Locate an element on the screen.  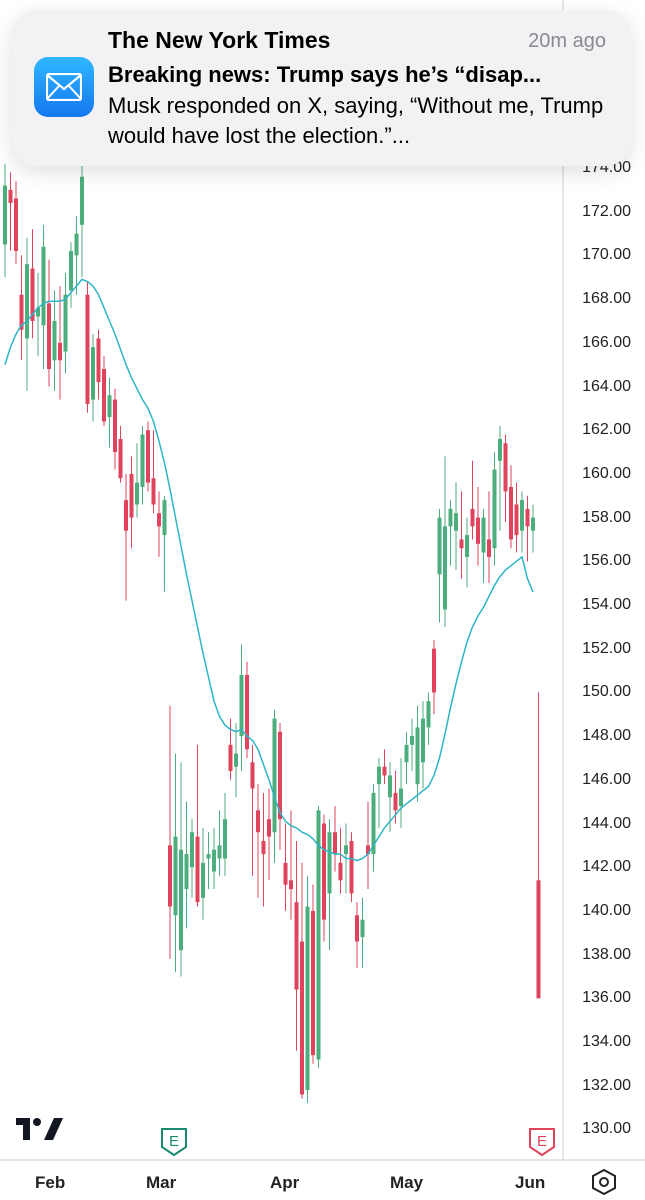
tradingview-logo-icon is located at coordinates (41, 1129).